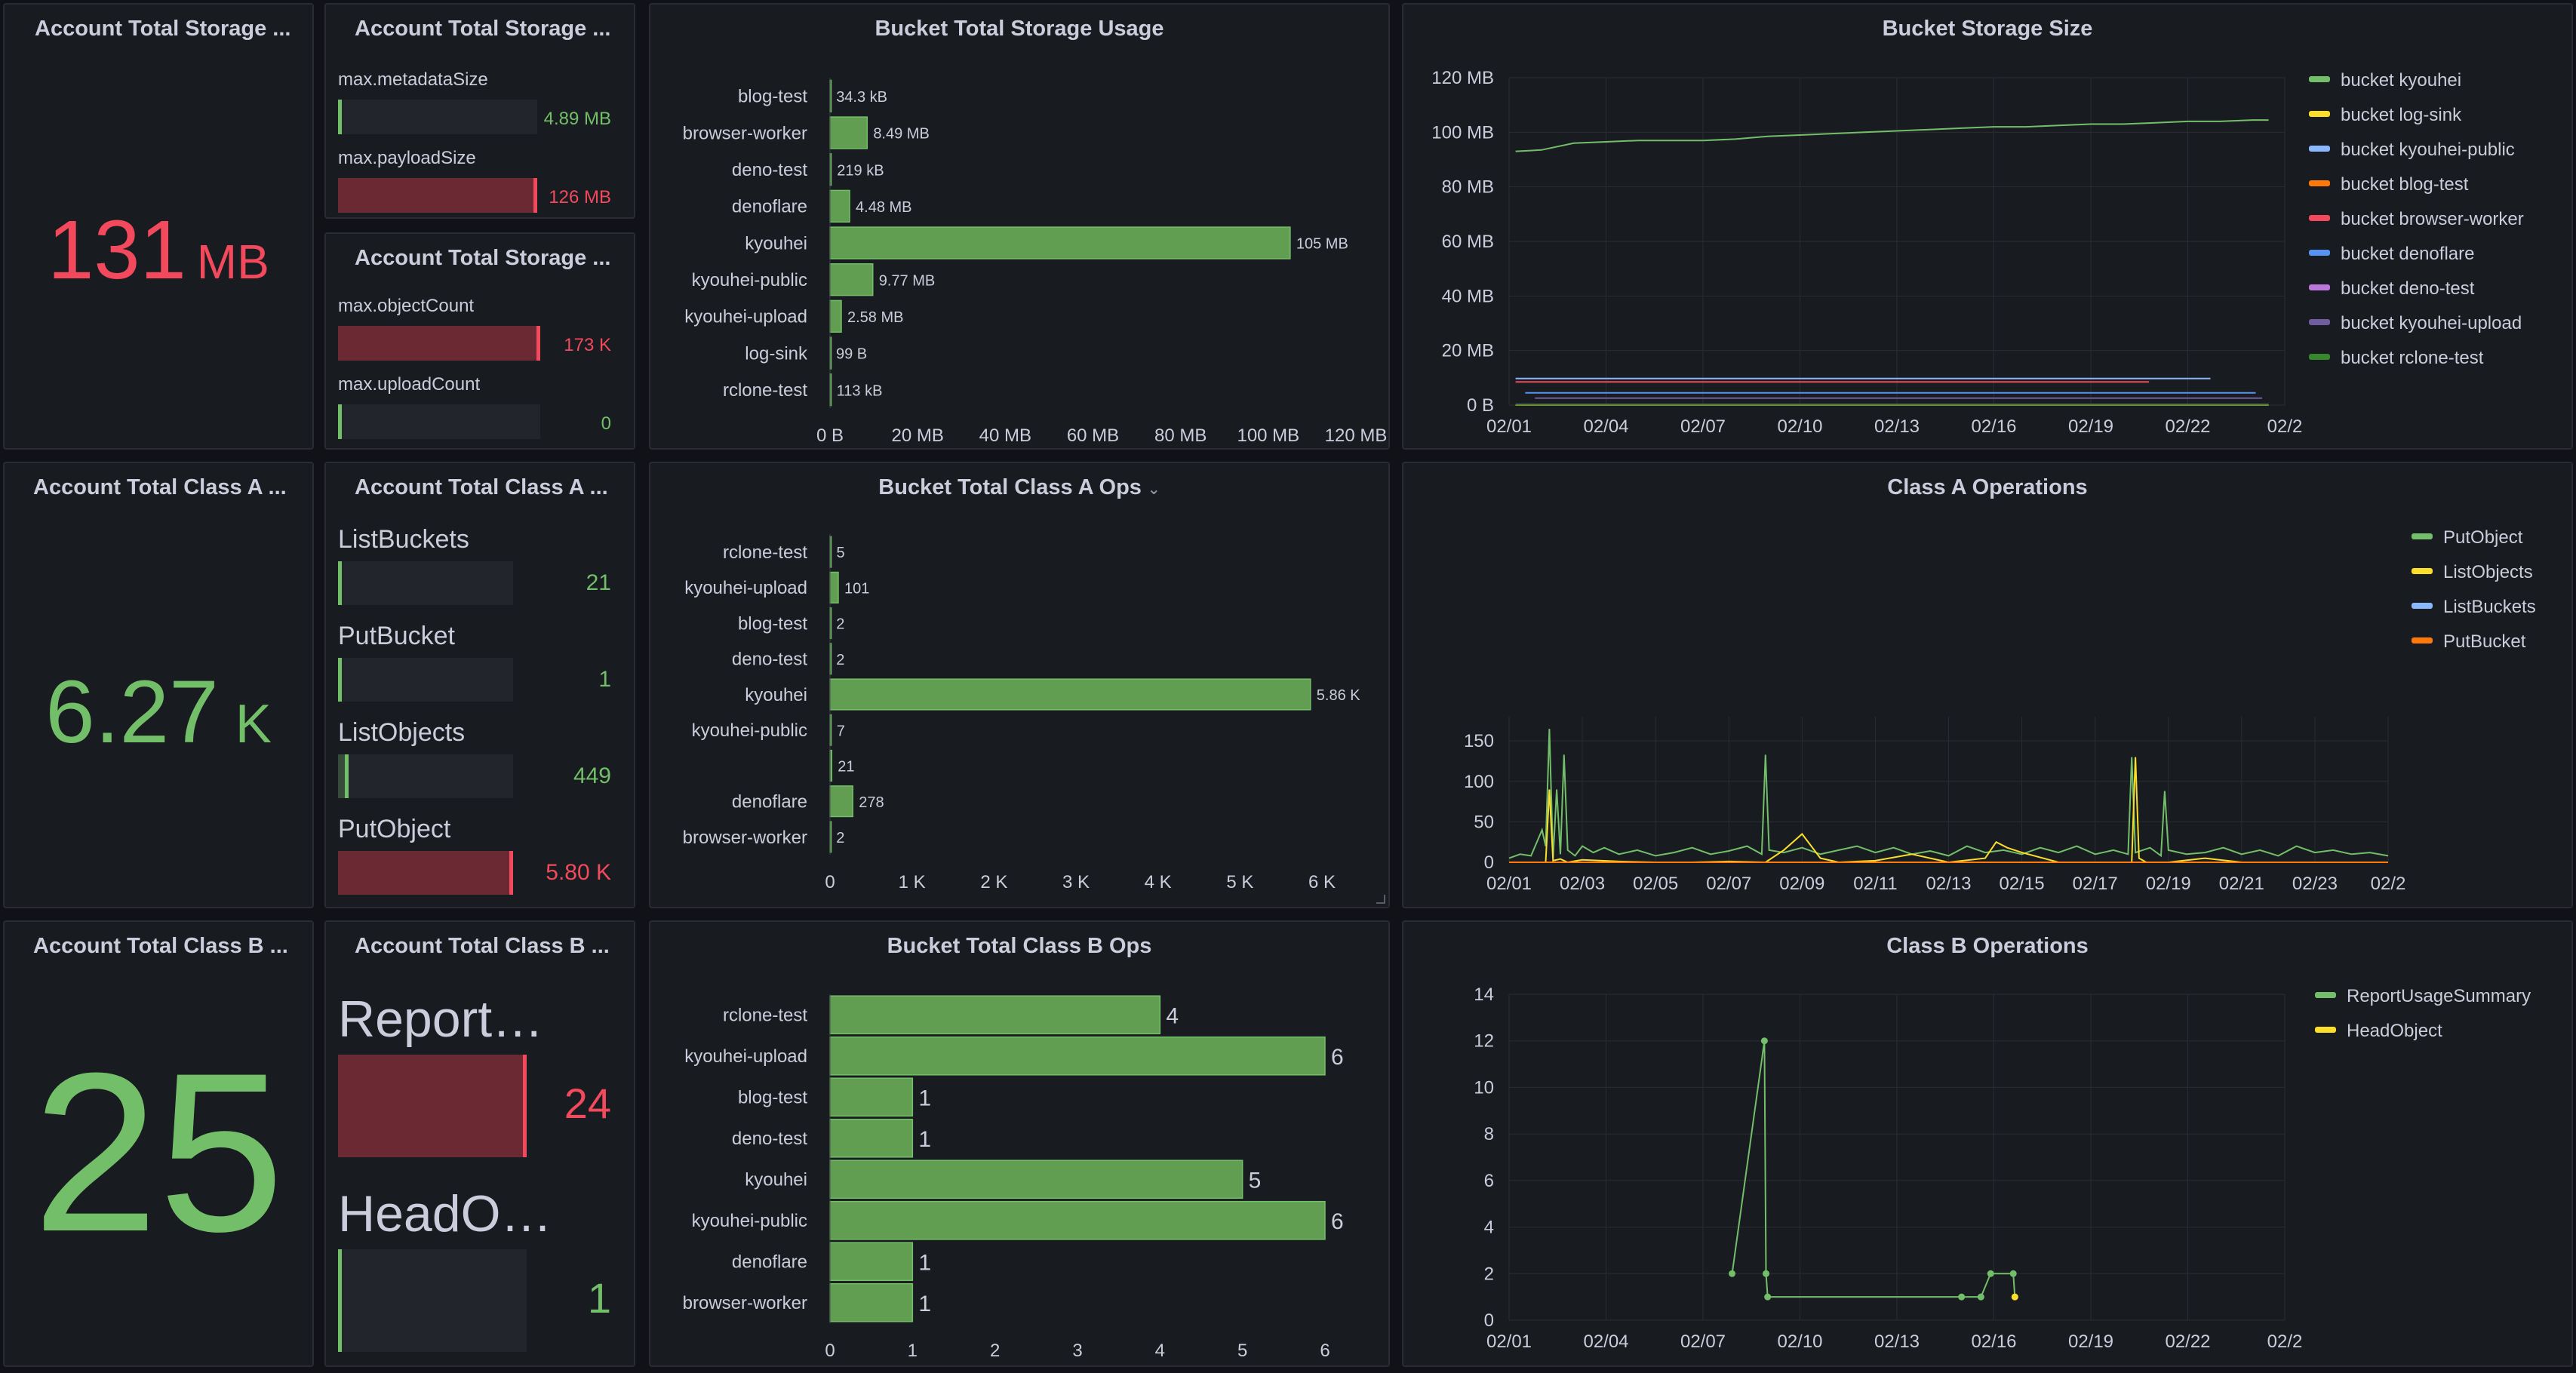 This screenshot has height=1373, width=2576. Describe the element at coordinates (840, 838) in the screenshot. I see `bar-value-label: 2` at that location.